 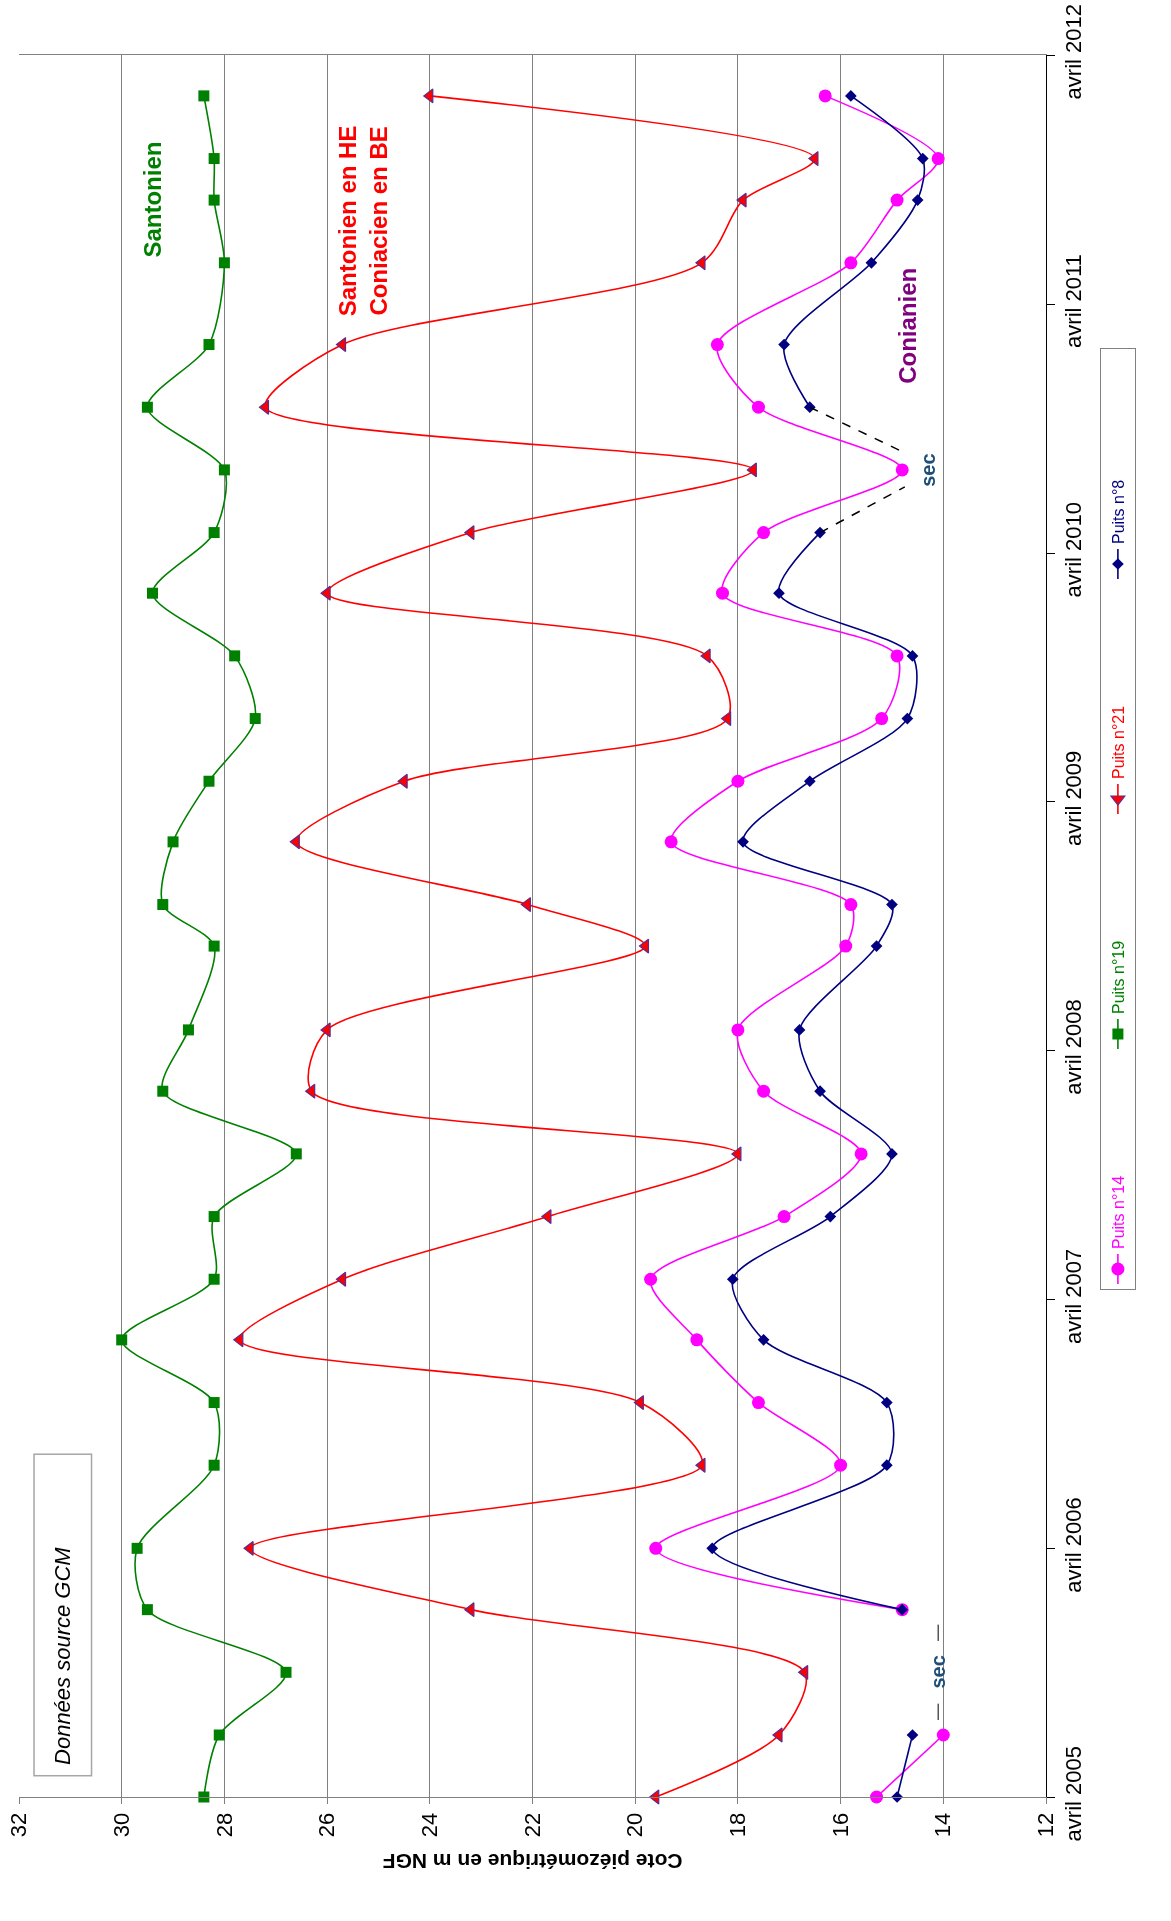 I want to click on y-tick-label: avril 2008, so click(x=1074, y=1047).